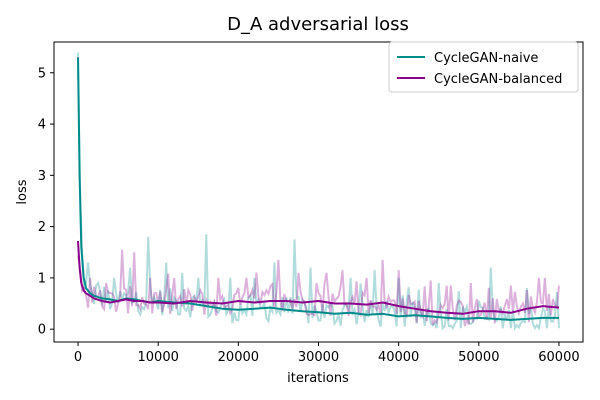 Image resolution: width=600 pixels, height=400 pixels. I want to click on legend-frame, so click(483, 67).